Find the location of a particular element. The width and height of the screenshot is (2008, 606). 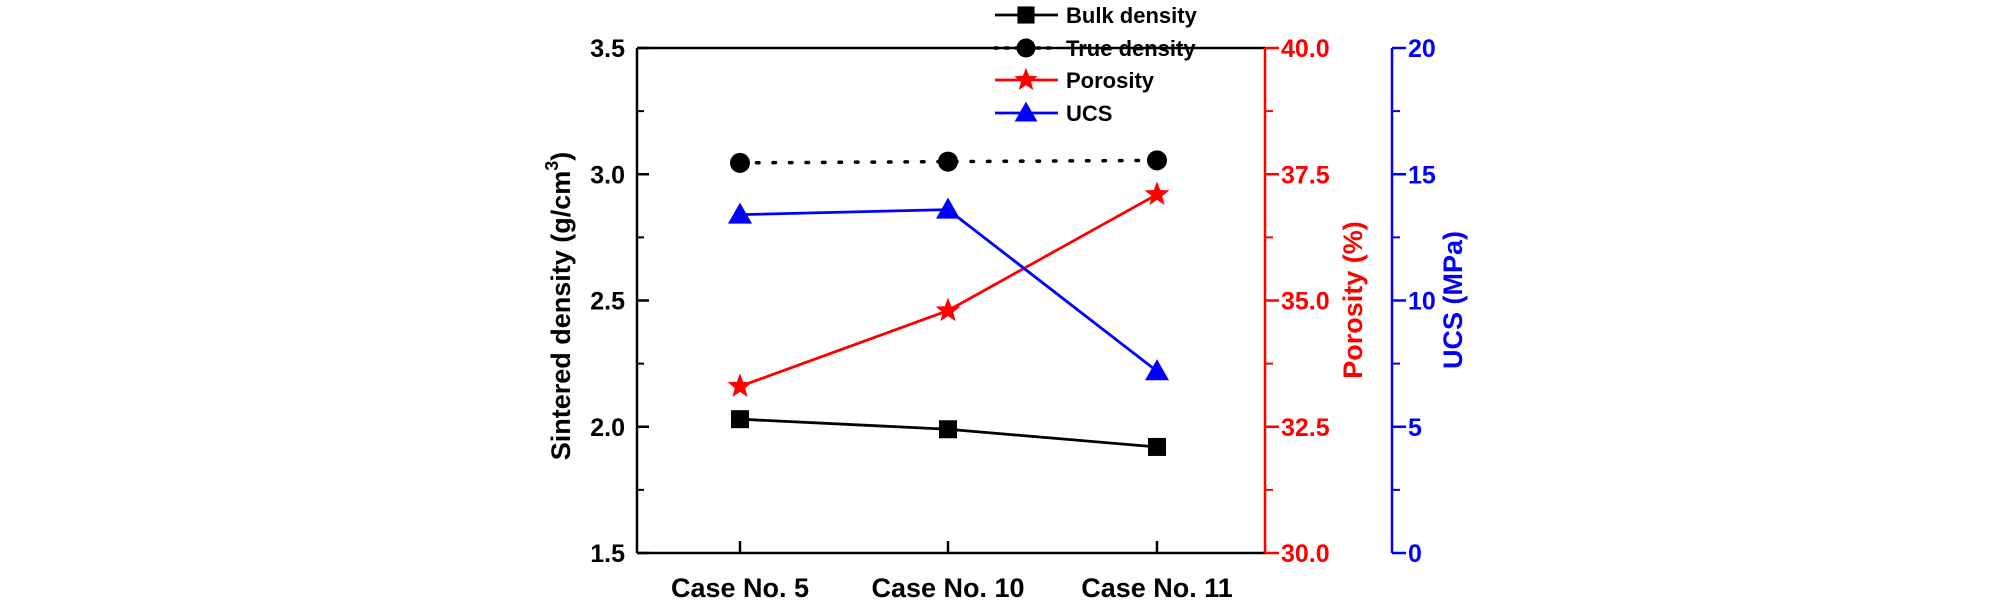

ucs-axis-tick-label: 15 is located at coordinates (1422, 175).